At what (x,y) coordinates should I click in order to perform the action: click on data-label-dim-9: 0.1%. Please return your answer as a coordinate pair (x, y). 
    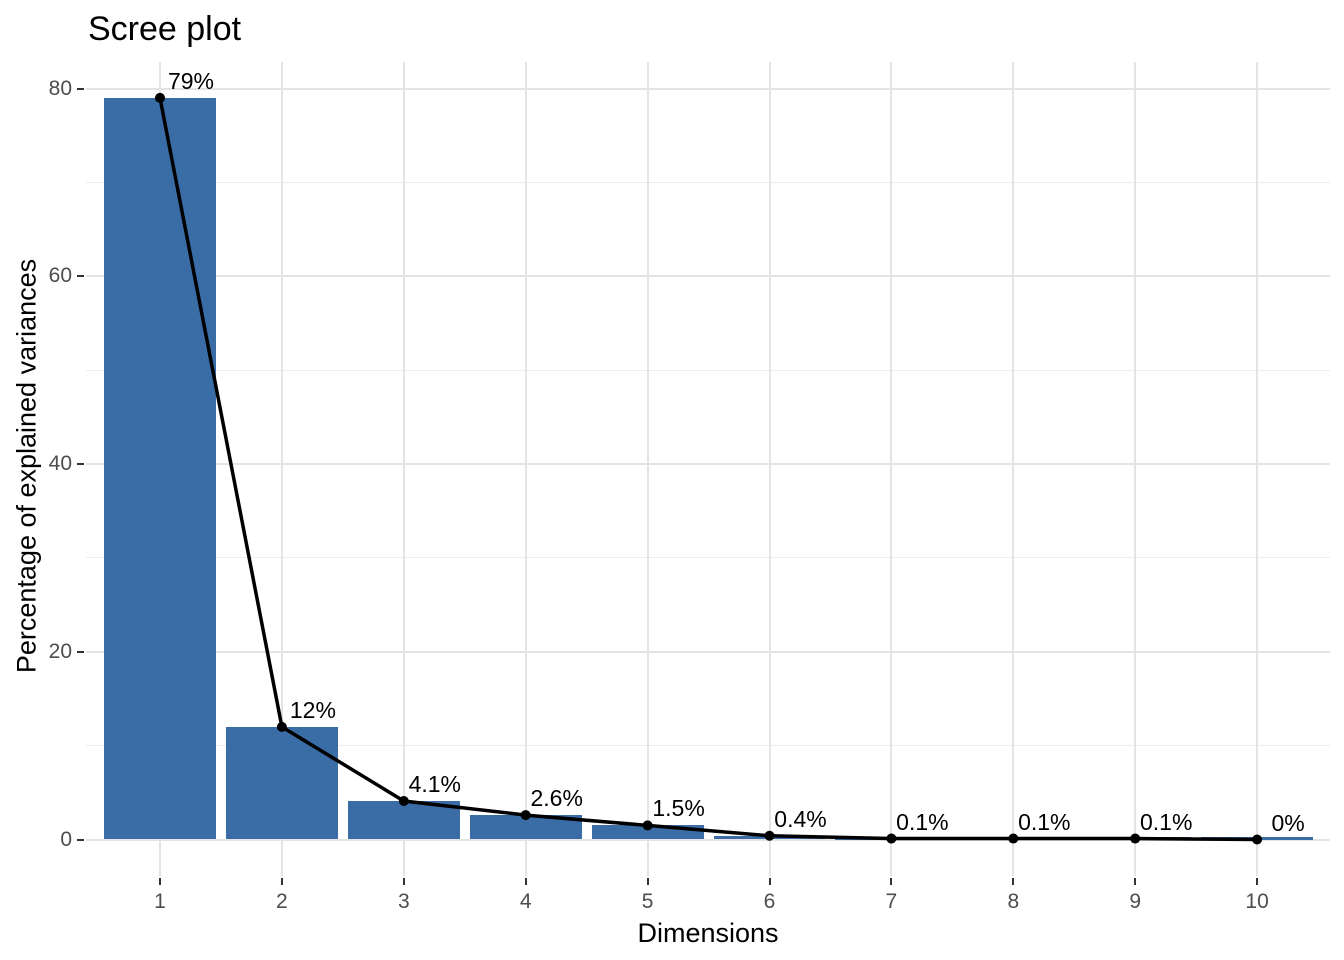
    Looking at the image, I should click on (1166, 821).